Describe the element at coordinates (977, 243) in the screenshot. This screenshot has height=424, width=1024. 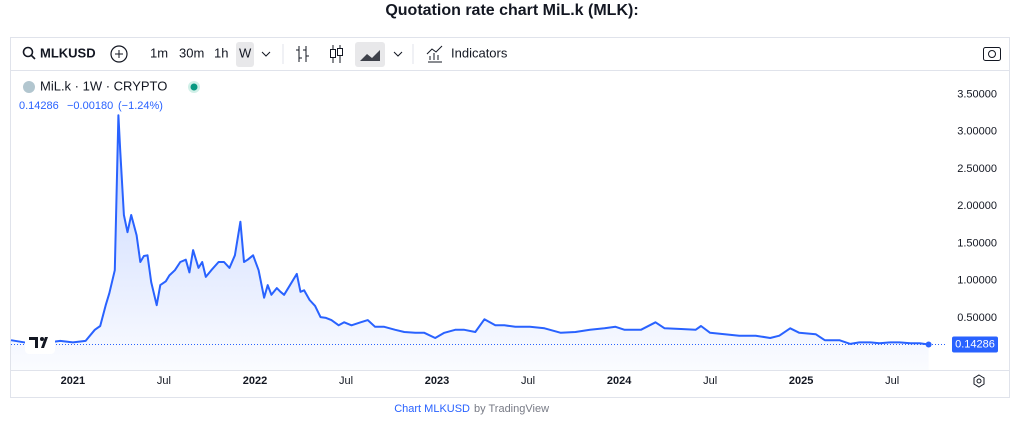
I see `y-tick-label: 1.50000` at that location.